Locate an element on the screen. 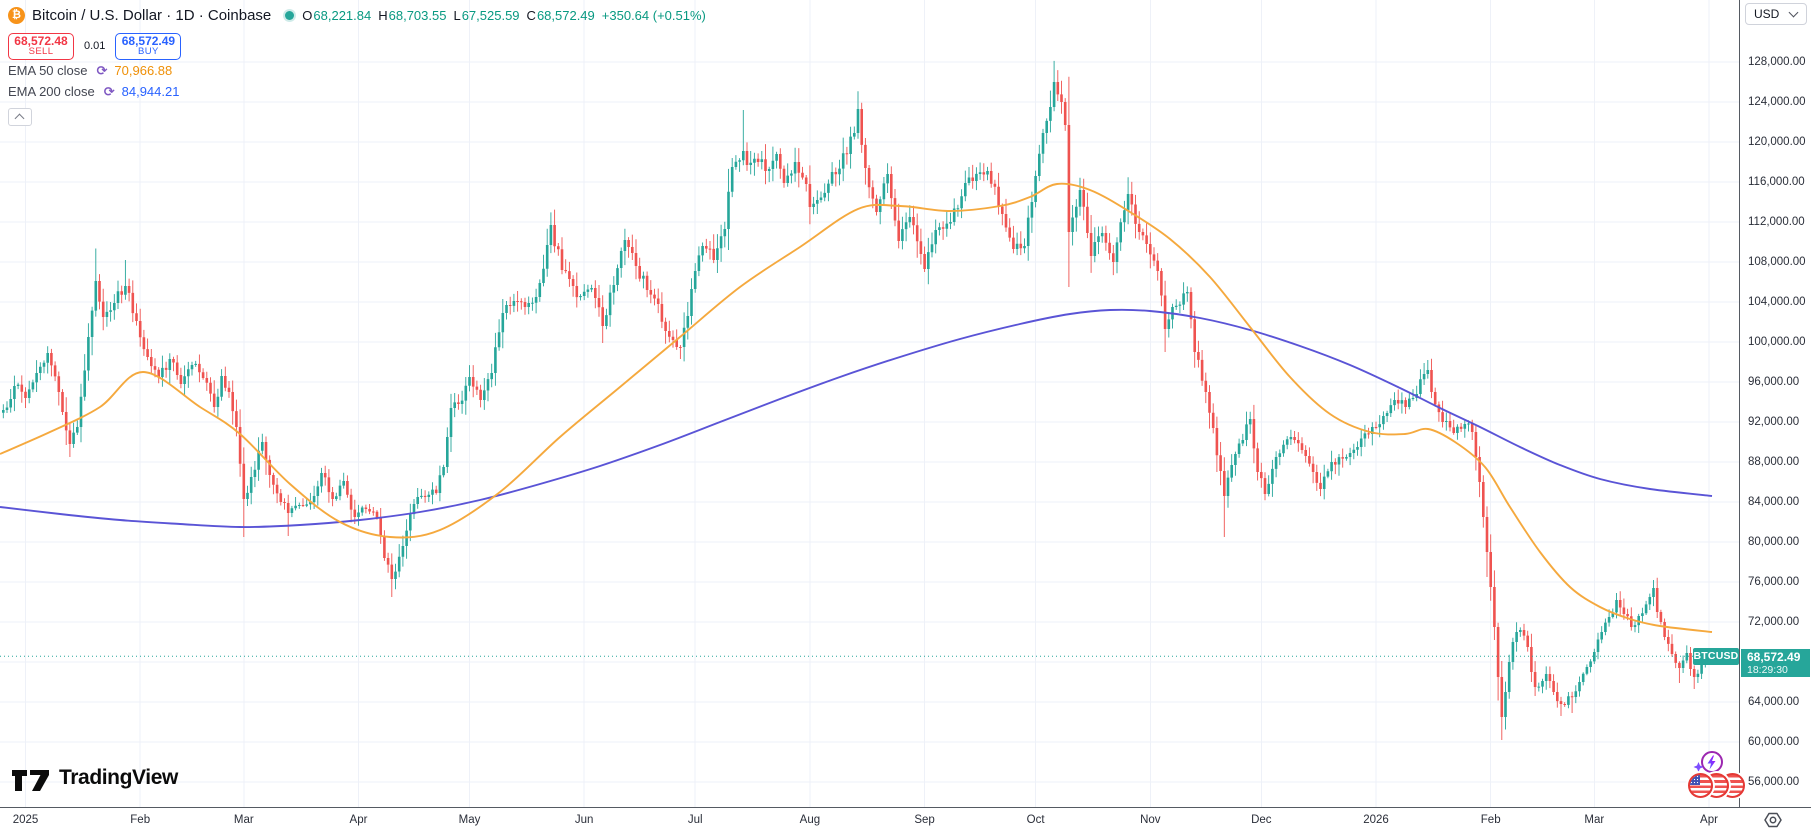  price-tick-label: 80,000.00 is located at coordinates (1774, 542).